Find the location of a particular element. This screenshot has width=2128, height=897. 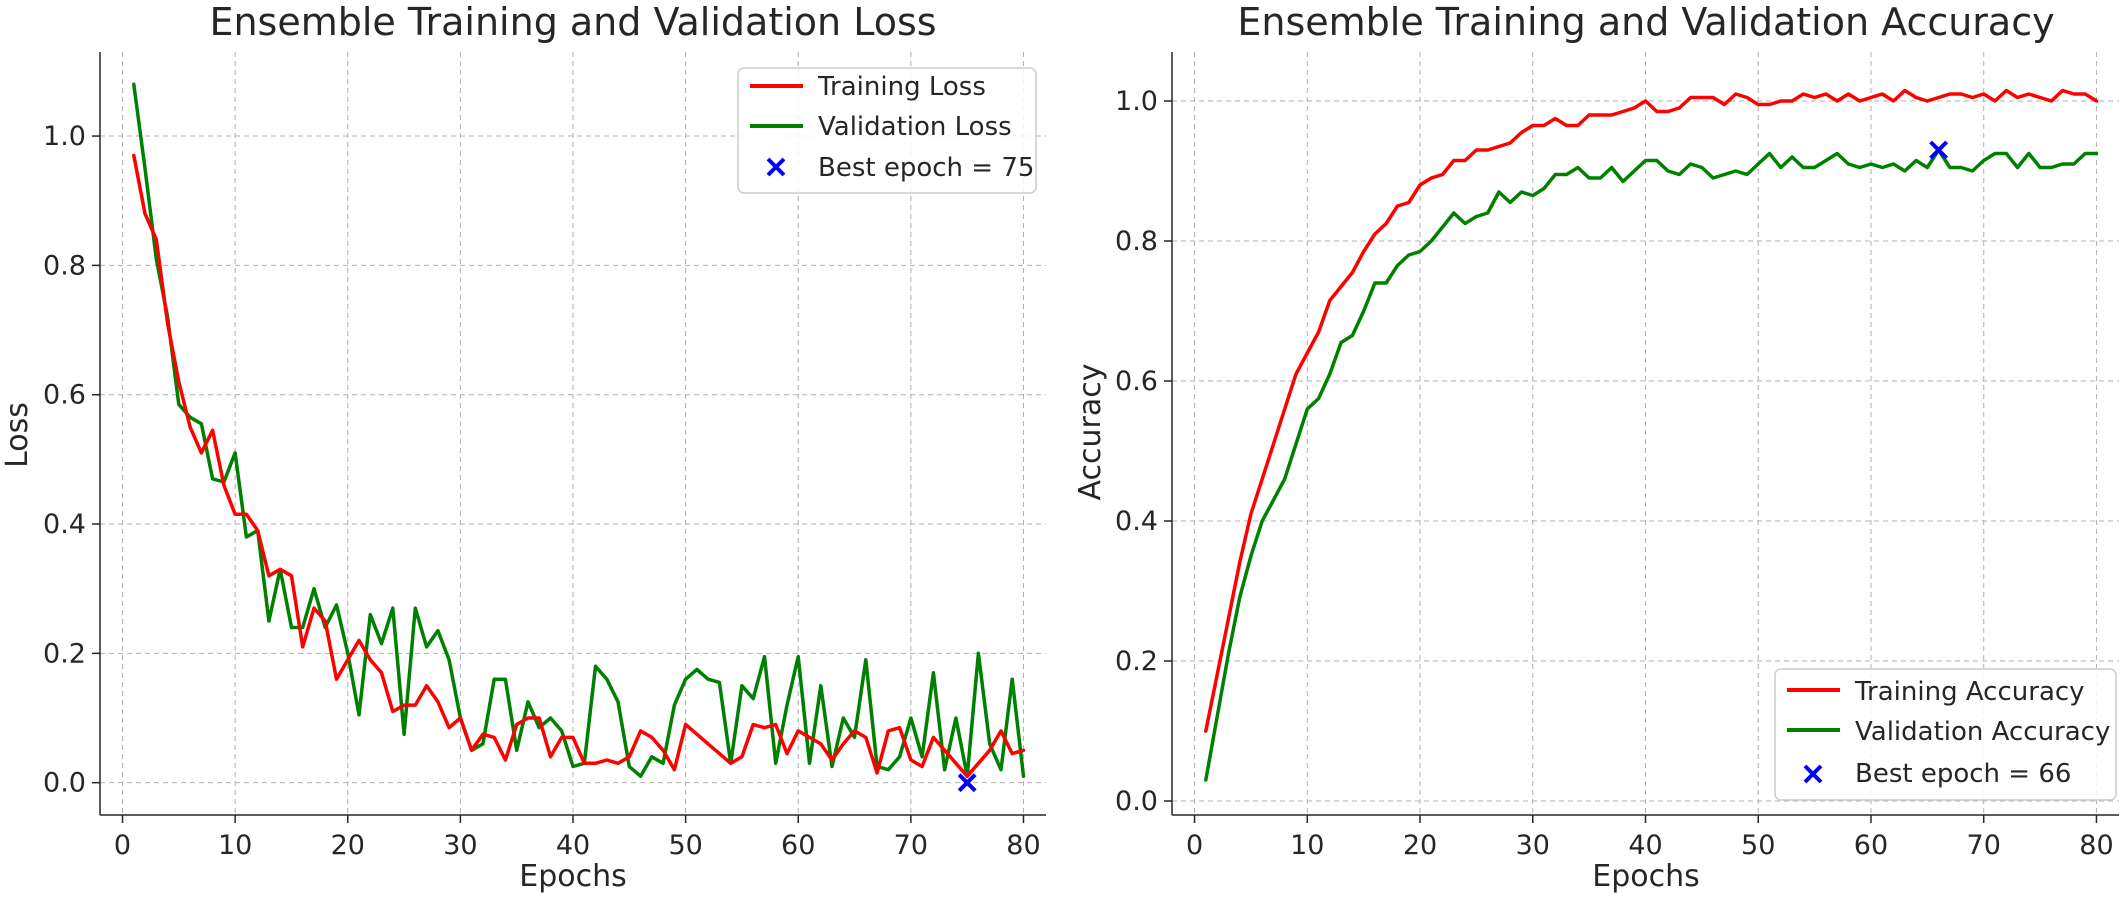

loss-best-epoch-marker is located at coordinates (967, 783).